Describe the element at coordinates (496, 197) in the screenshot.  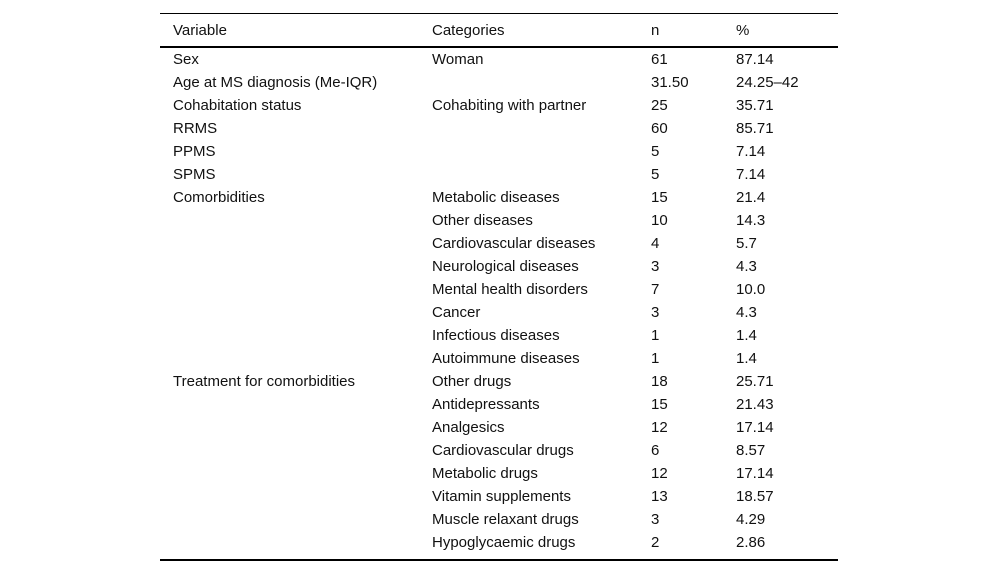
I see `cell-category: Metabolic diseases` at that location.